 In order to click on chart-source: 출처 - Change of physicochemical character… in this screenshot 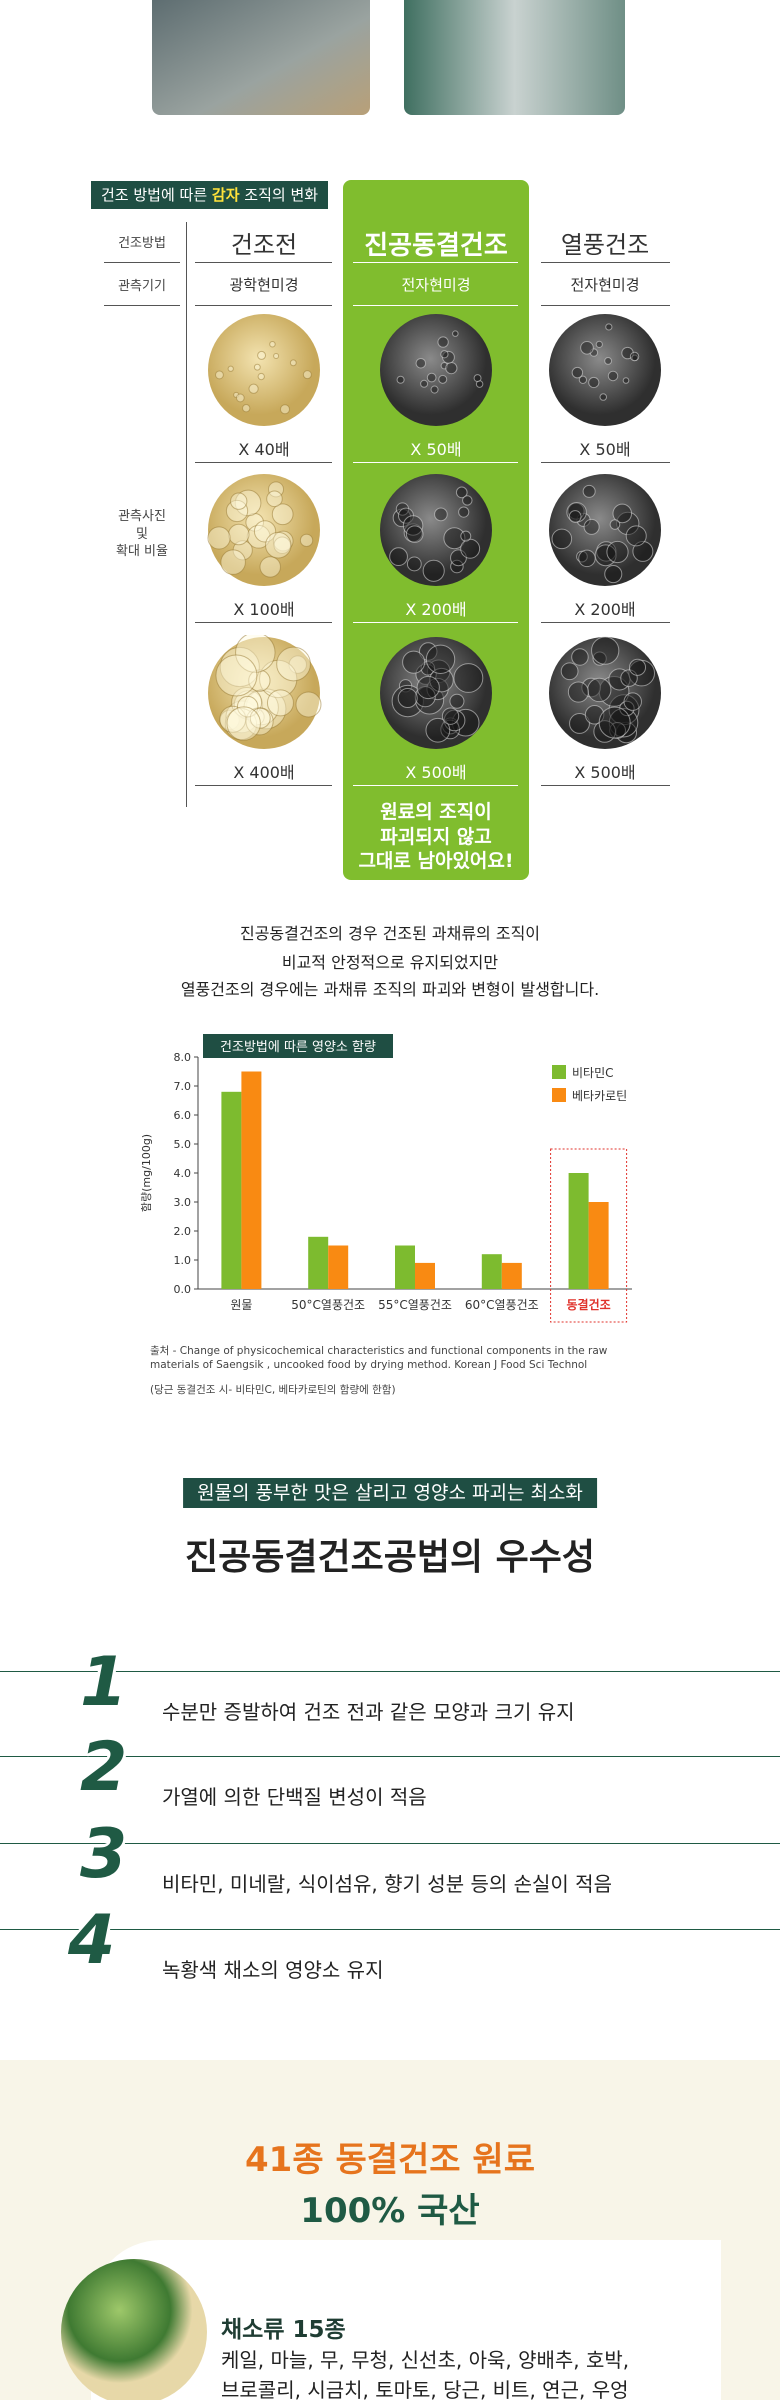, I will do `click(379, 1358)`.